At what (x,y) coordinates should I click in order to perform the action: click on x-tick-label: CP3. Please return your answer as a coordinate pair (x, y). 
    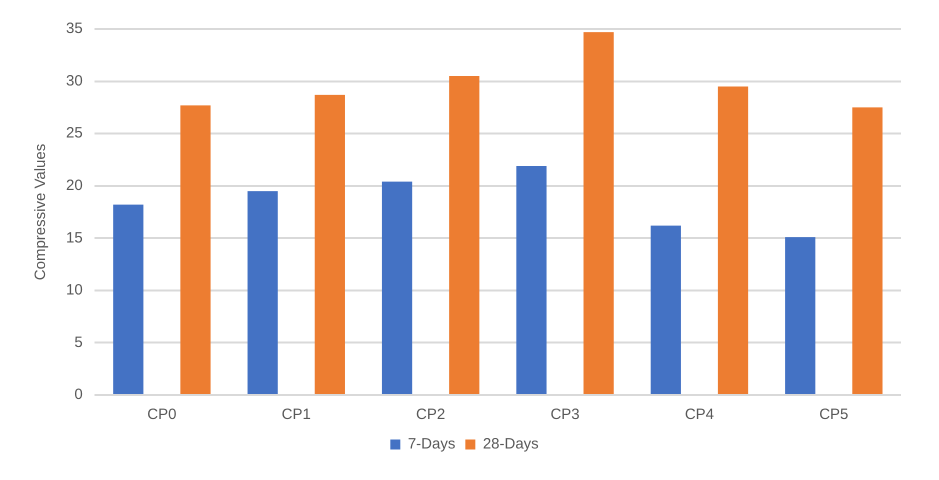
    Looking at the image, I should click on (565, 415).